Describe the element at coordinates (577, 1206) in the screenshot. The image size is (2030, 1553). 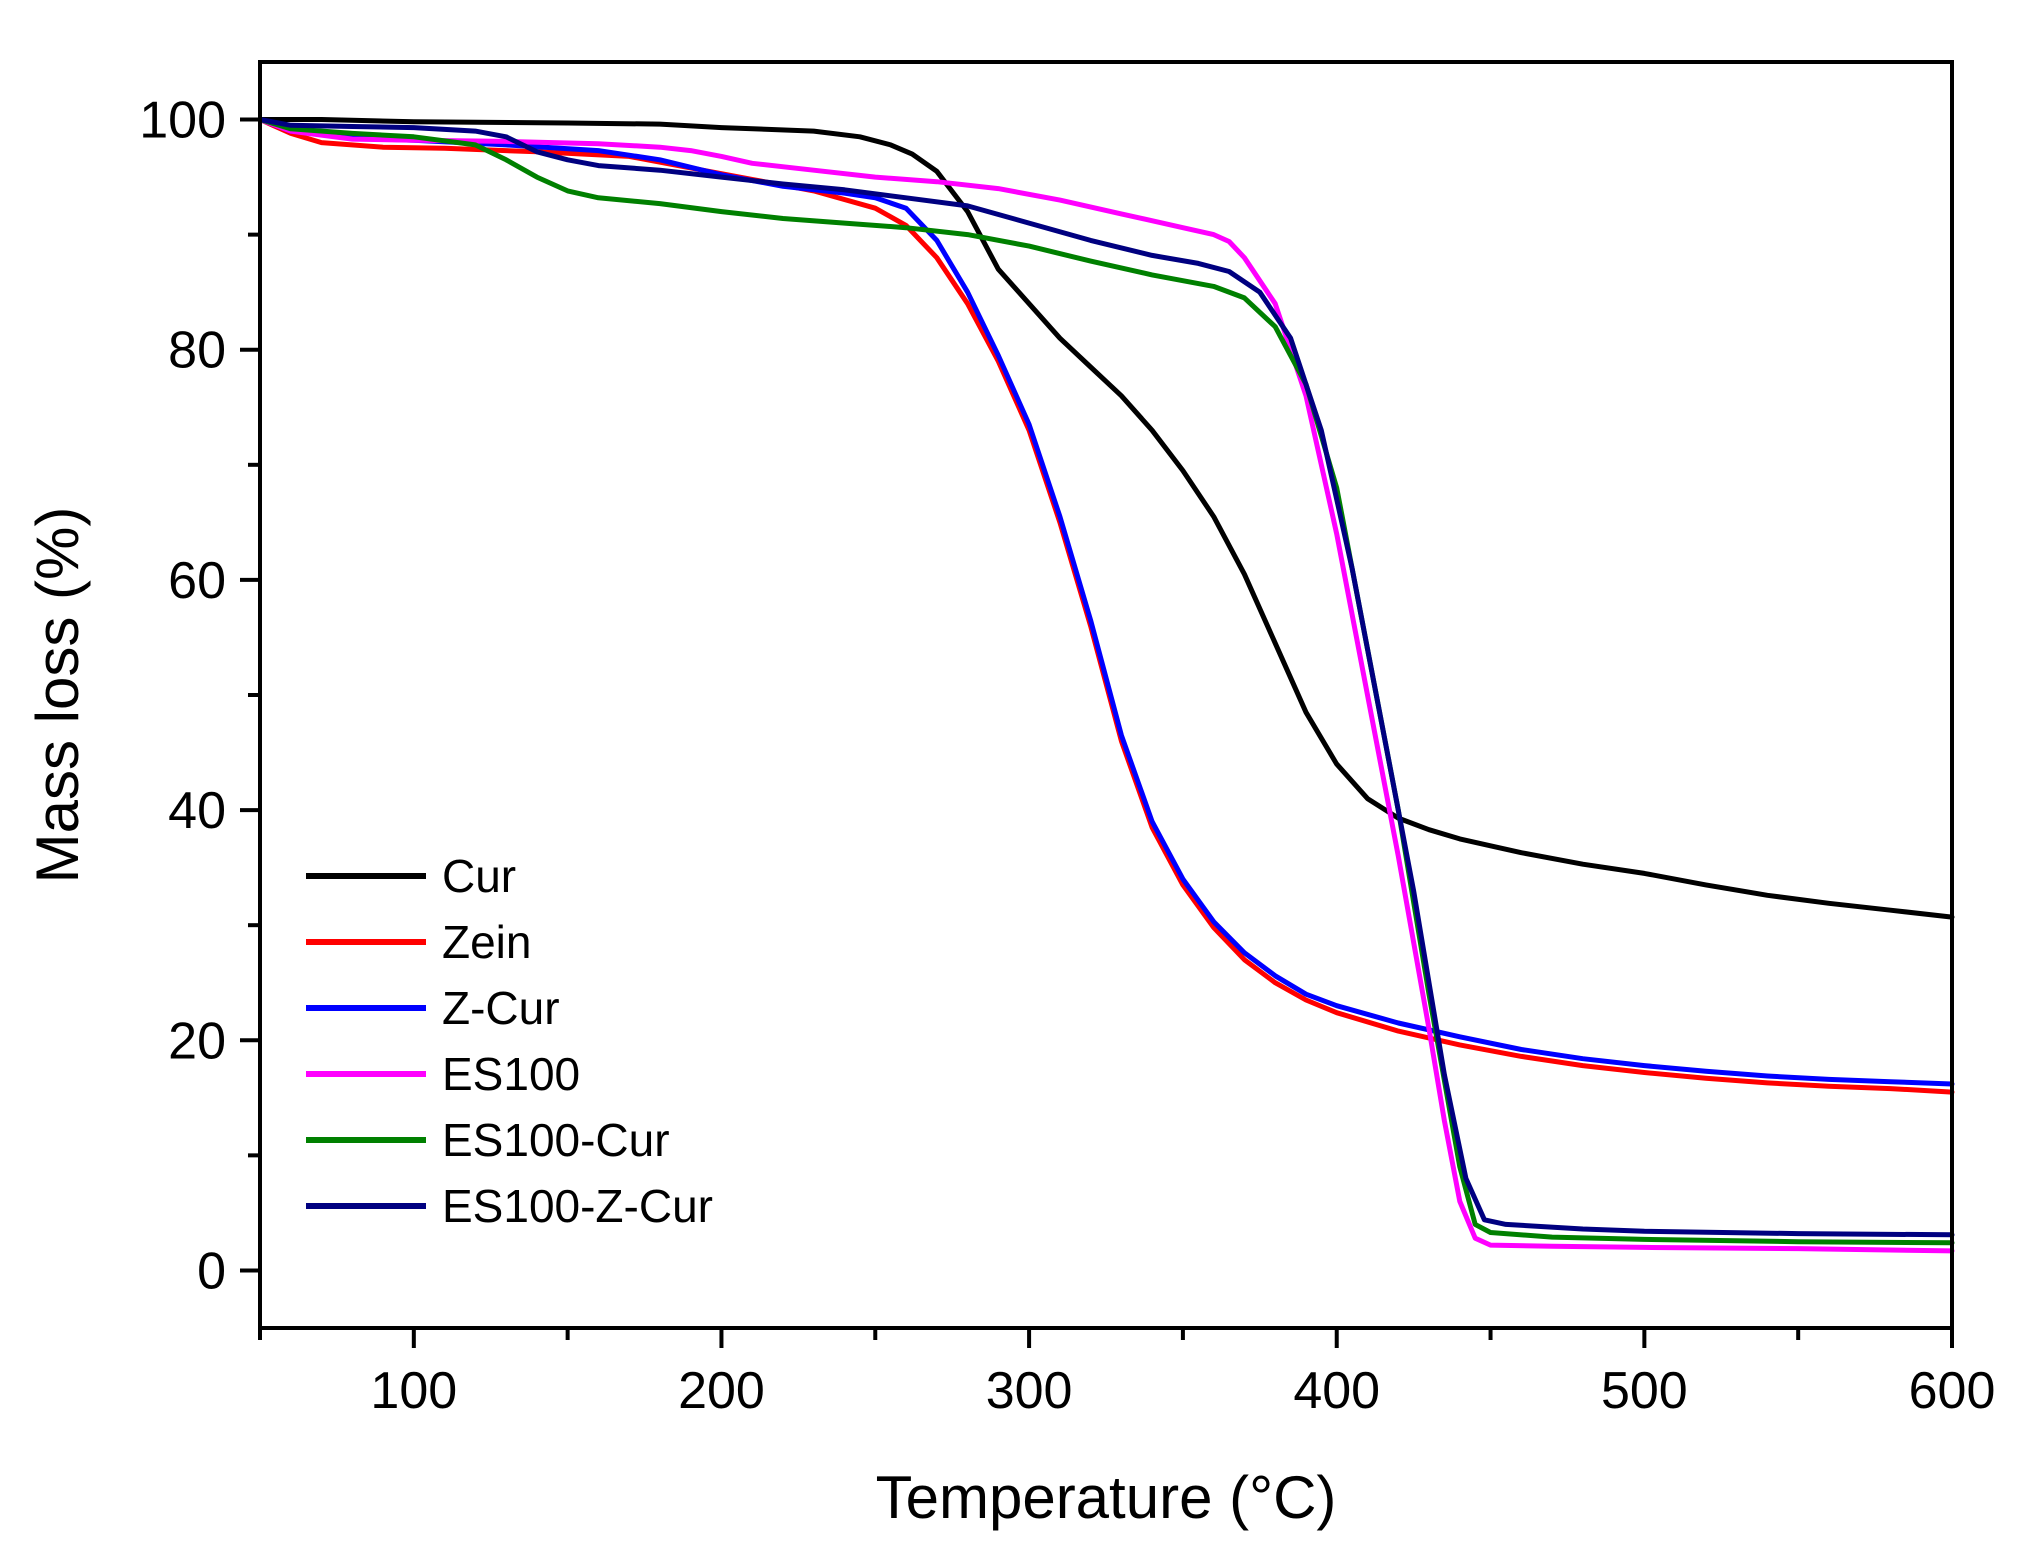
I see `legend-label-es100-z-cur: ES100-Z-Cur` at that location.